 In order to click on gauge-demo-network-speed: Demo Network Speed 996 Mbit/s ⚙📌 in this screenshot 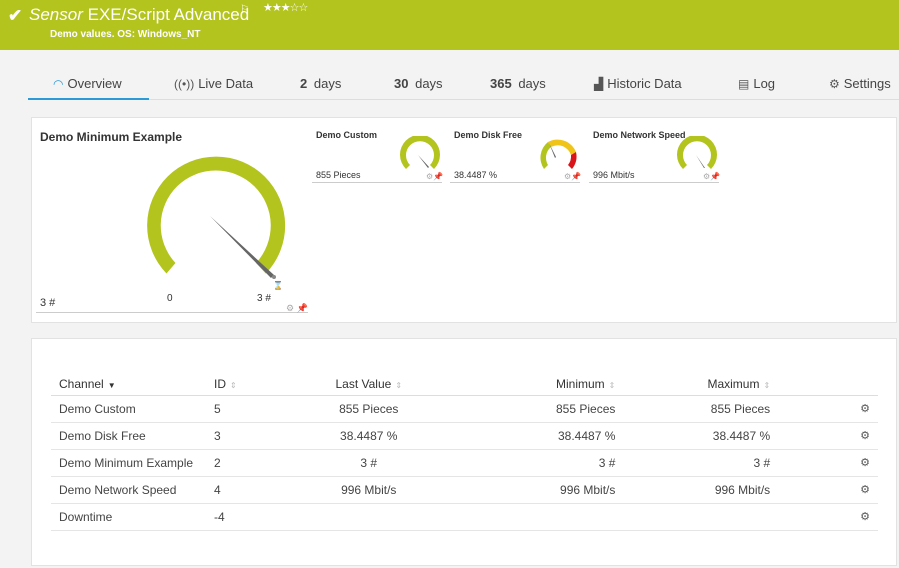, I will do `click(655, 153)`.